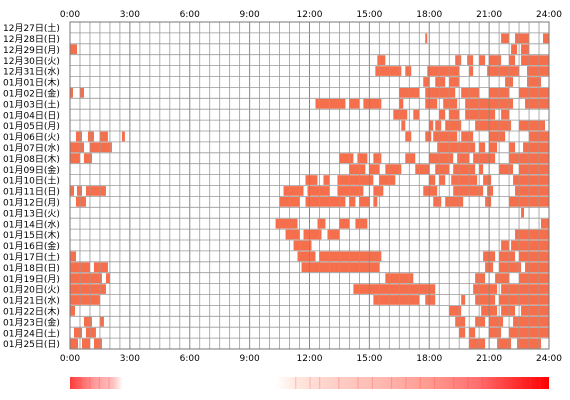  I want to click on x-tick-label-bottom: 15:00, so click(369, 359).